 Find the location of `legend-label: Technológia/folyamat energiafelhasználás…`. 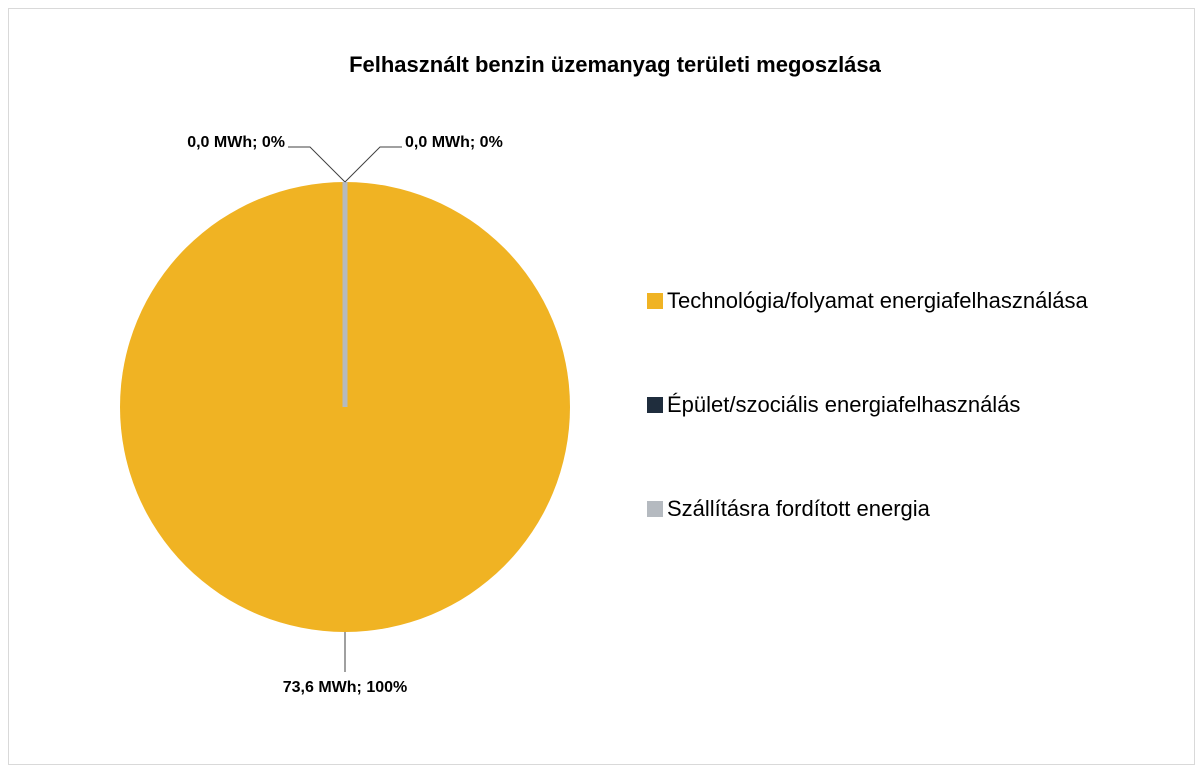

legend-label: Technológia/folyamat energiafelhasználás… is located at coordinates (877, 300).